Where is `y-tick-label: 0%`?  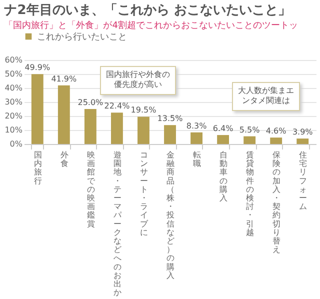 y-tick-label: 0% is located at coordinates (16, 144).